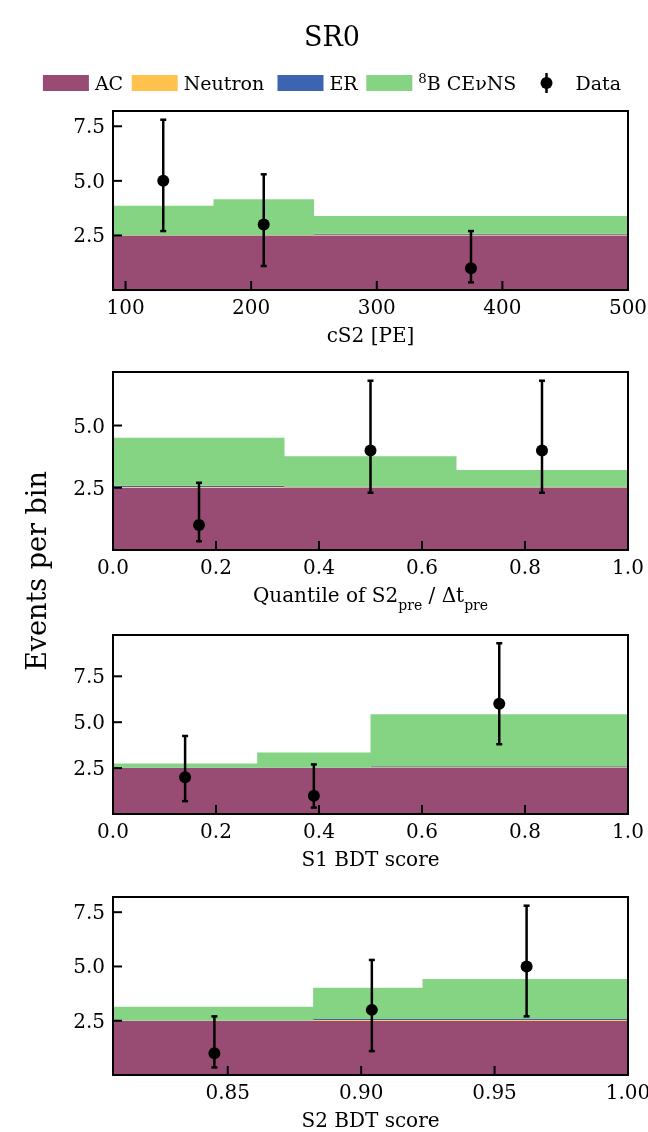 The image size is (648, 1132). What do you see at coordinates (228, 1092) in the screenshot?
I see `x-tick-label: 0.85` at bounding box center [228, 1092].